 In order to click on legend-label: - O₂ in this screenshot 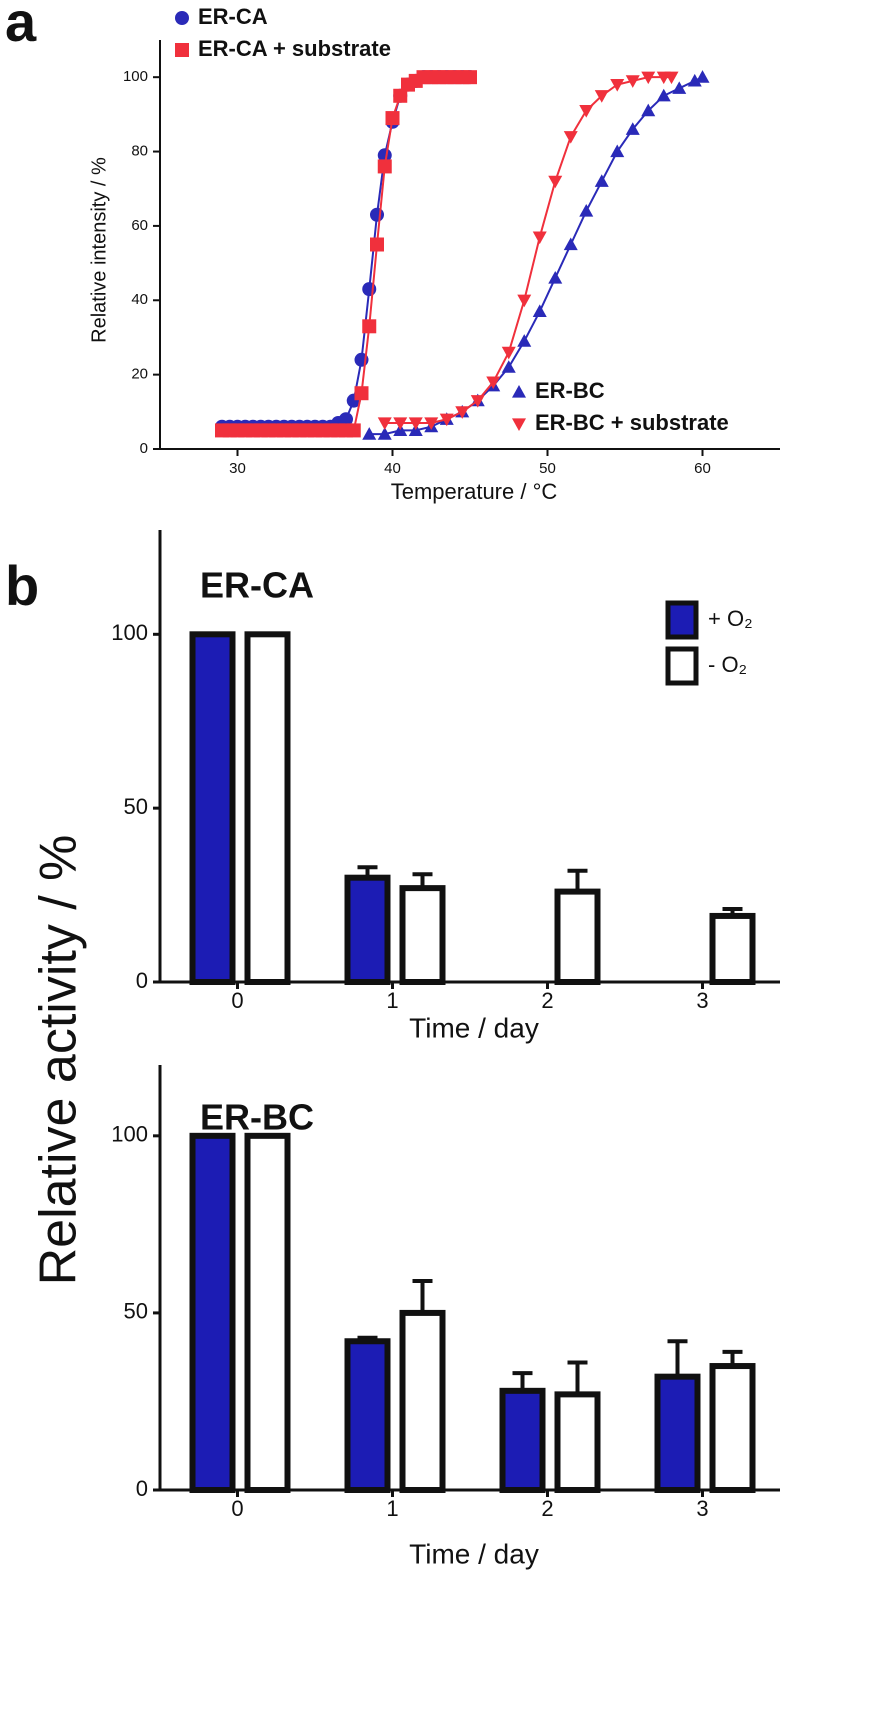, I will do `click(727, 664)`.